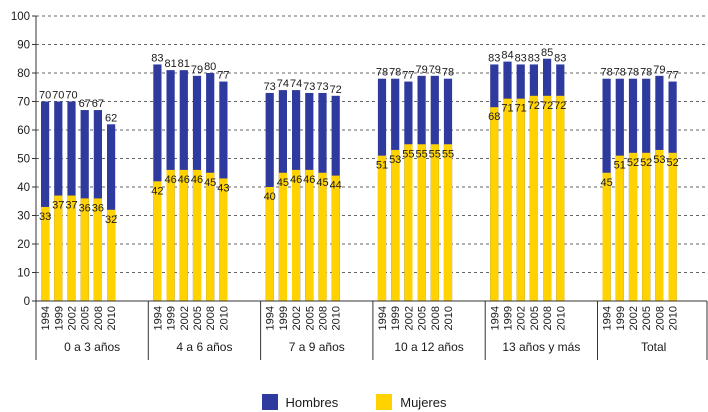 Image resolution: width=708 pixels, height=412 pixels. Describe the element at coordinates (507, 56) in the screenshot. I see `data-label-hombres: 84` at that location.